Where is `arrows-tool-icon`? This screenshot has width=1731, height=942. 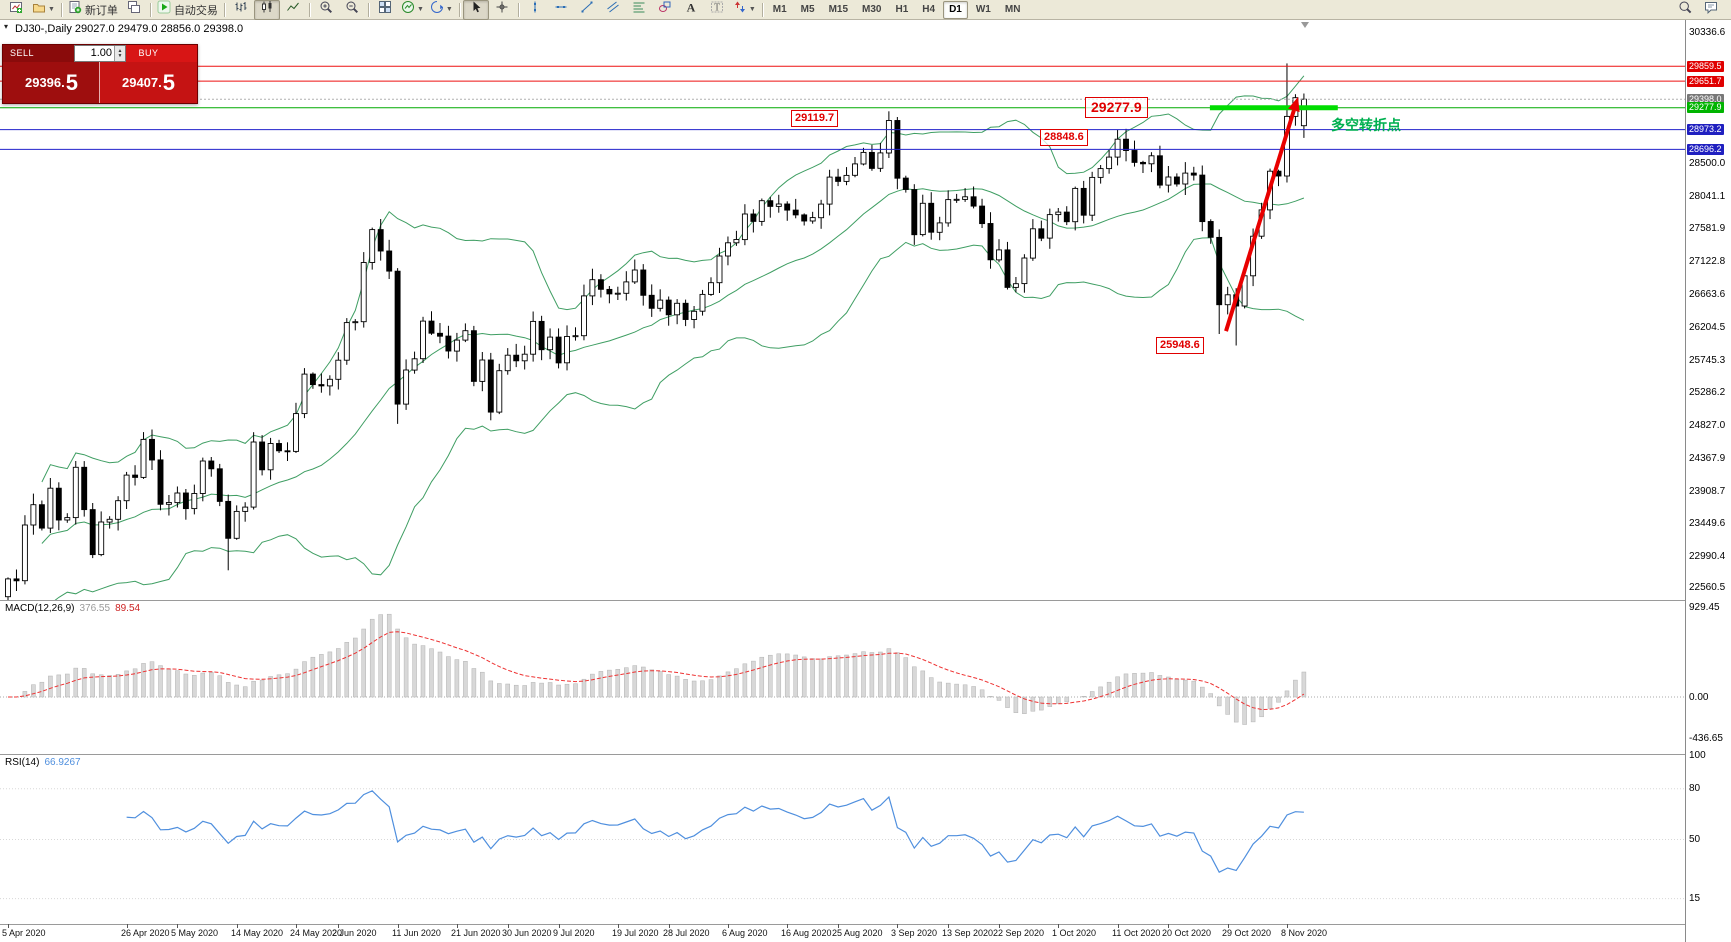 arrows-tool-icon is located at coordinates (740, 9).